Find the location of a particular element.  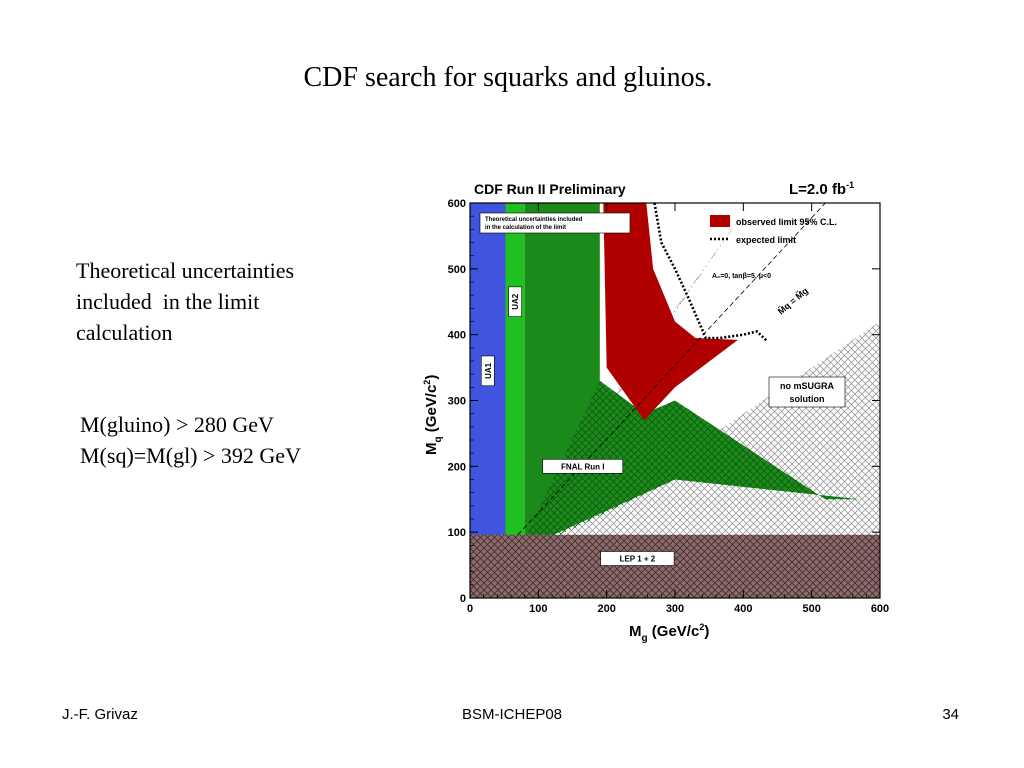

label-ua2: UA2 is located at coordinates (515, 301).